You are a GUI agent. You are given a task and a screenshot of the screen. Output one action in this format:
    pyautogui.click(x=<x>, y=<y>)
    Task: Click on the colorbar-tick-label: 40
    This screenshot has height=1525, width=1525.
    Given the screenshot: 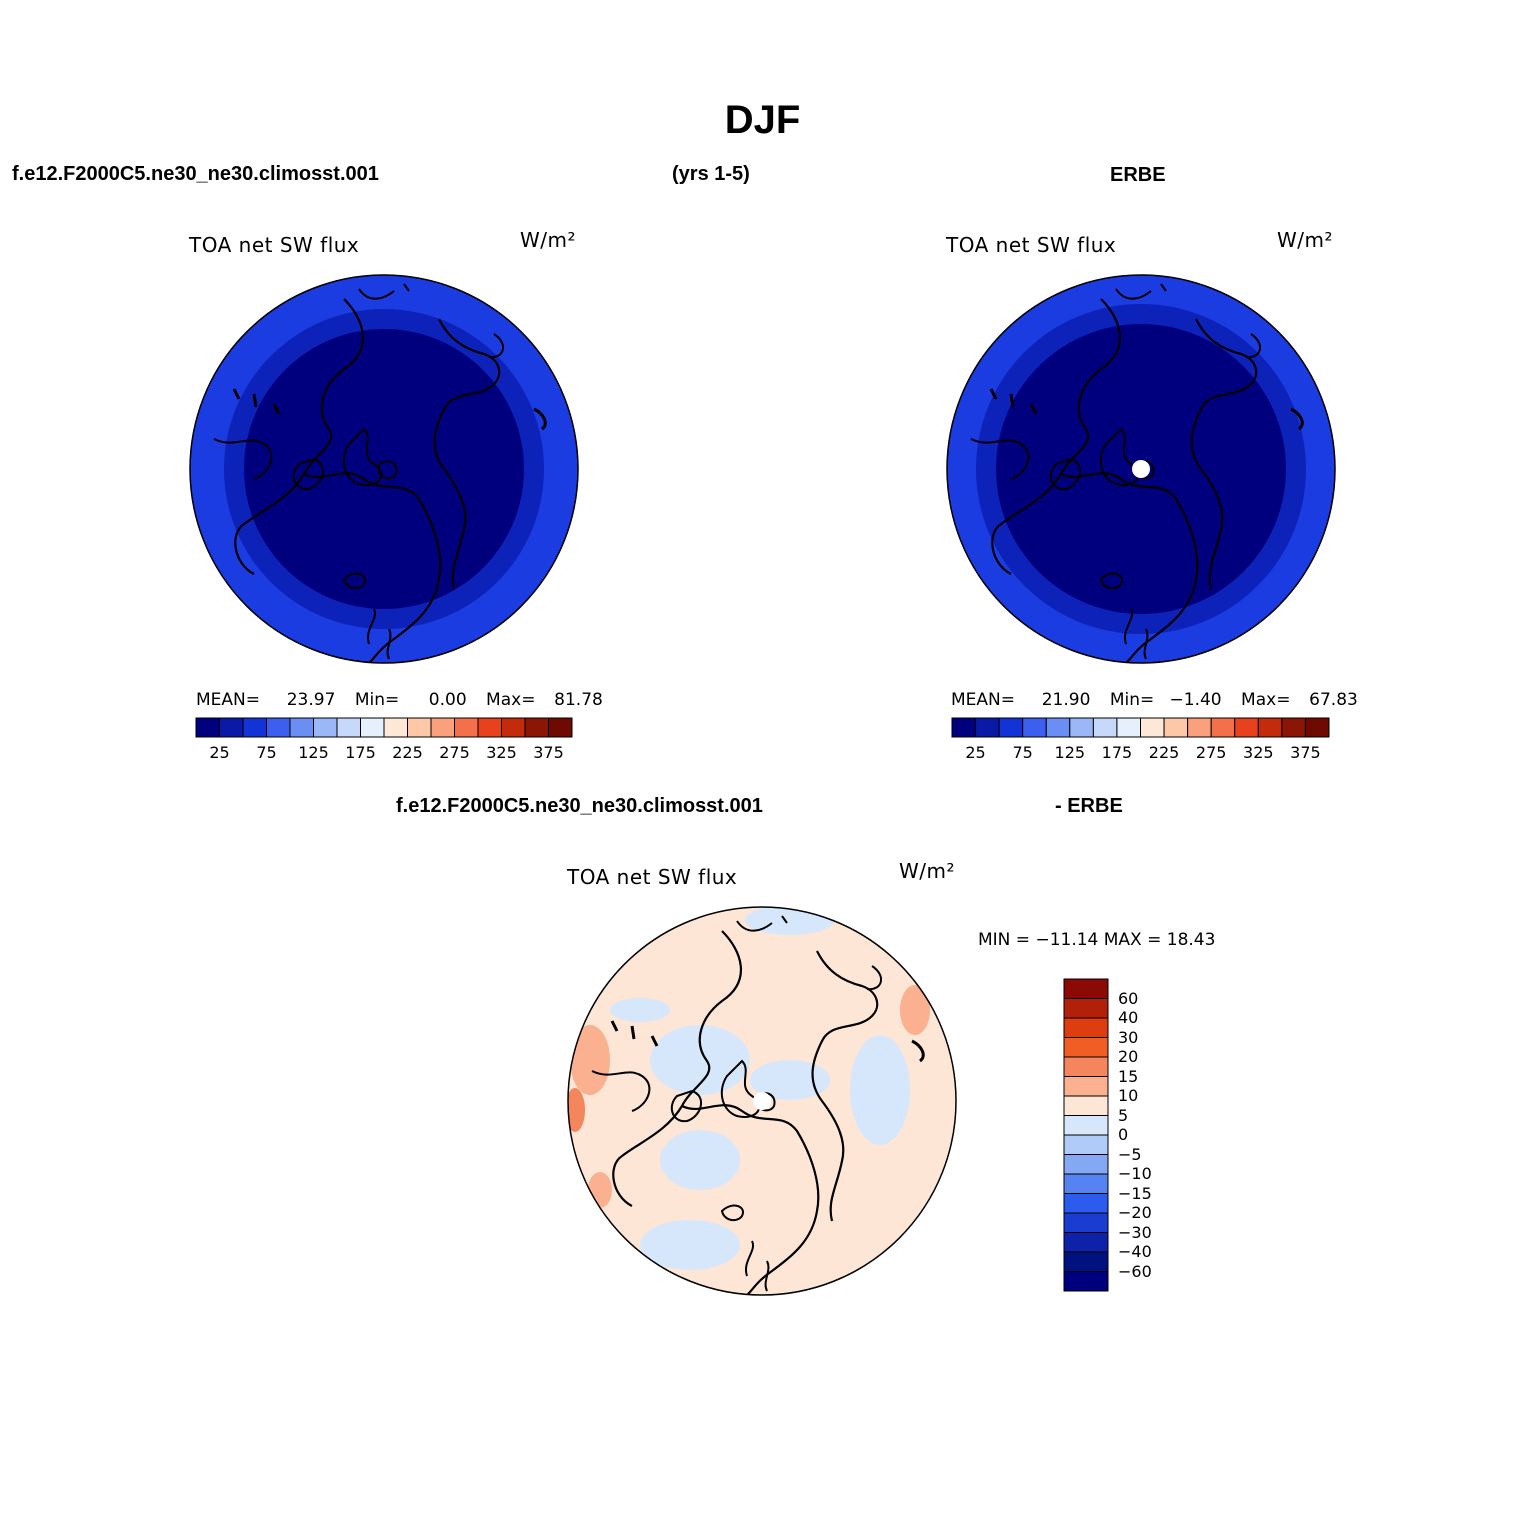 What is the action you would take?
    pyautogui.click(x=1128, y=1017)
    